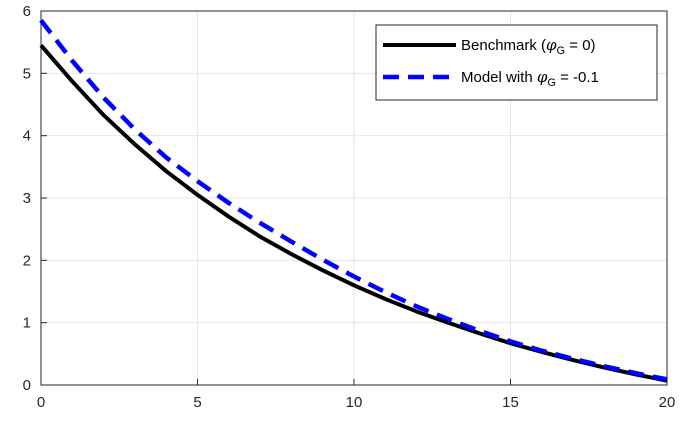 The height and width of the screenshot is (421, 680). I want to click on legend-suffix: = 0), so click(580, 45).